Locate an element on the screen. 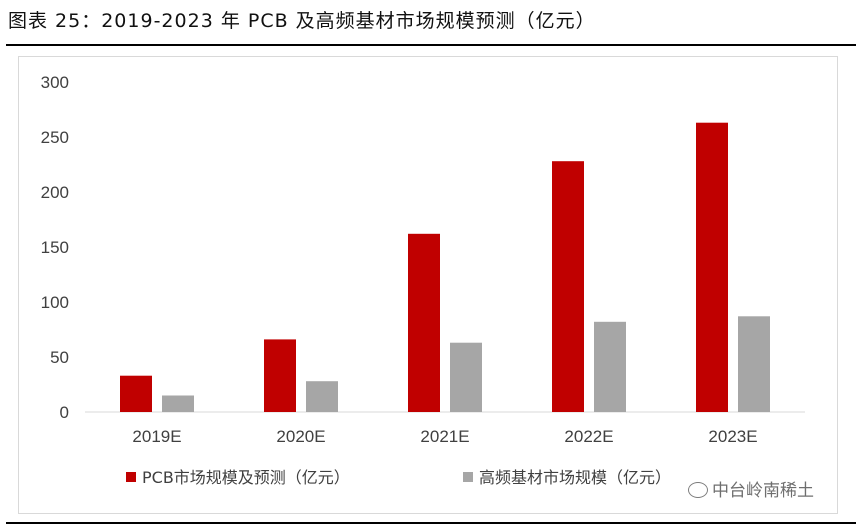 The width and height of the screenshot is (861, 530). watermark: 中台岭南稀土 is located at coordinates (751, 488).